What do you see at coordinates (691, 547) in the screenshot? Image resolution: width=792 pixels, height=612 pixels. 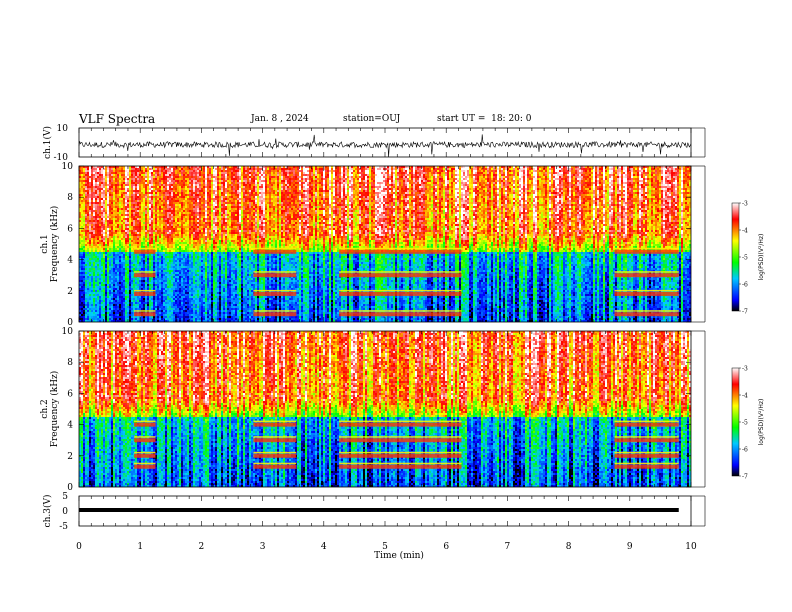 I see `x-tick-label: 10` at bounding box center [691, 547].